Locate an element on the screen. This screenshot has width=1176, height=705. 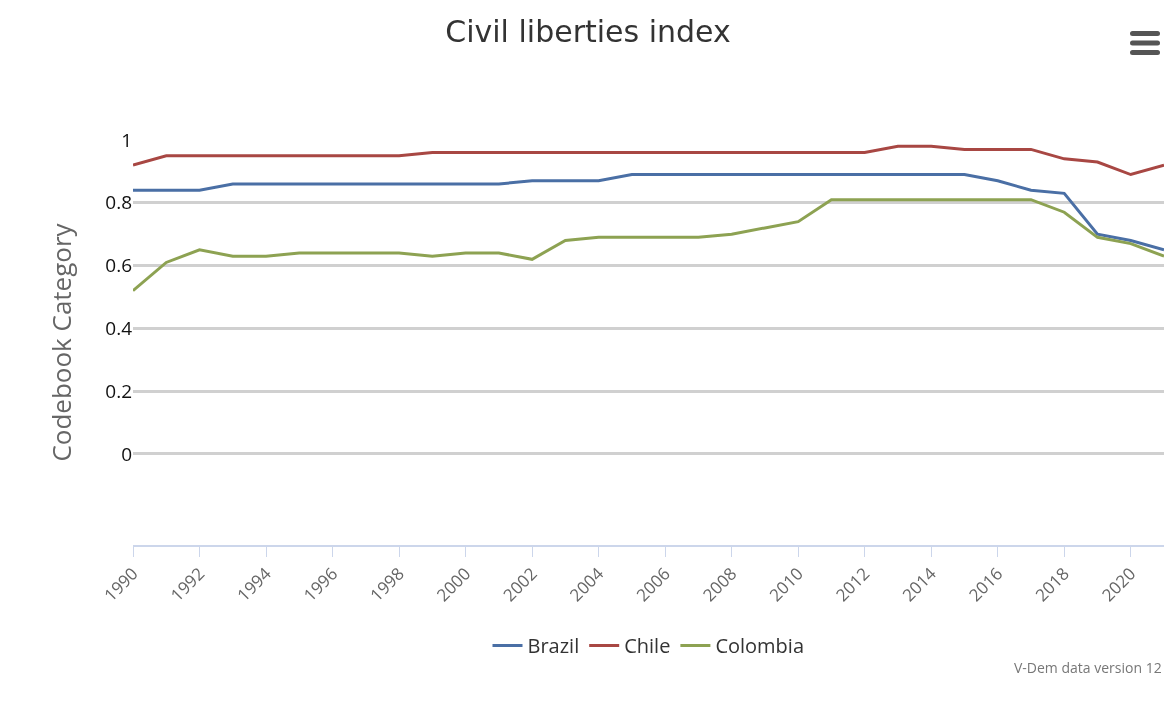
chart-title: Civil liberties index is located at coordinates (588, 32).